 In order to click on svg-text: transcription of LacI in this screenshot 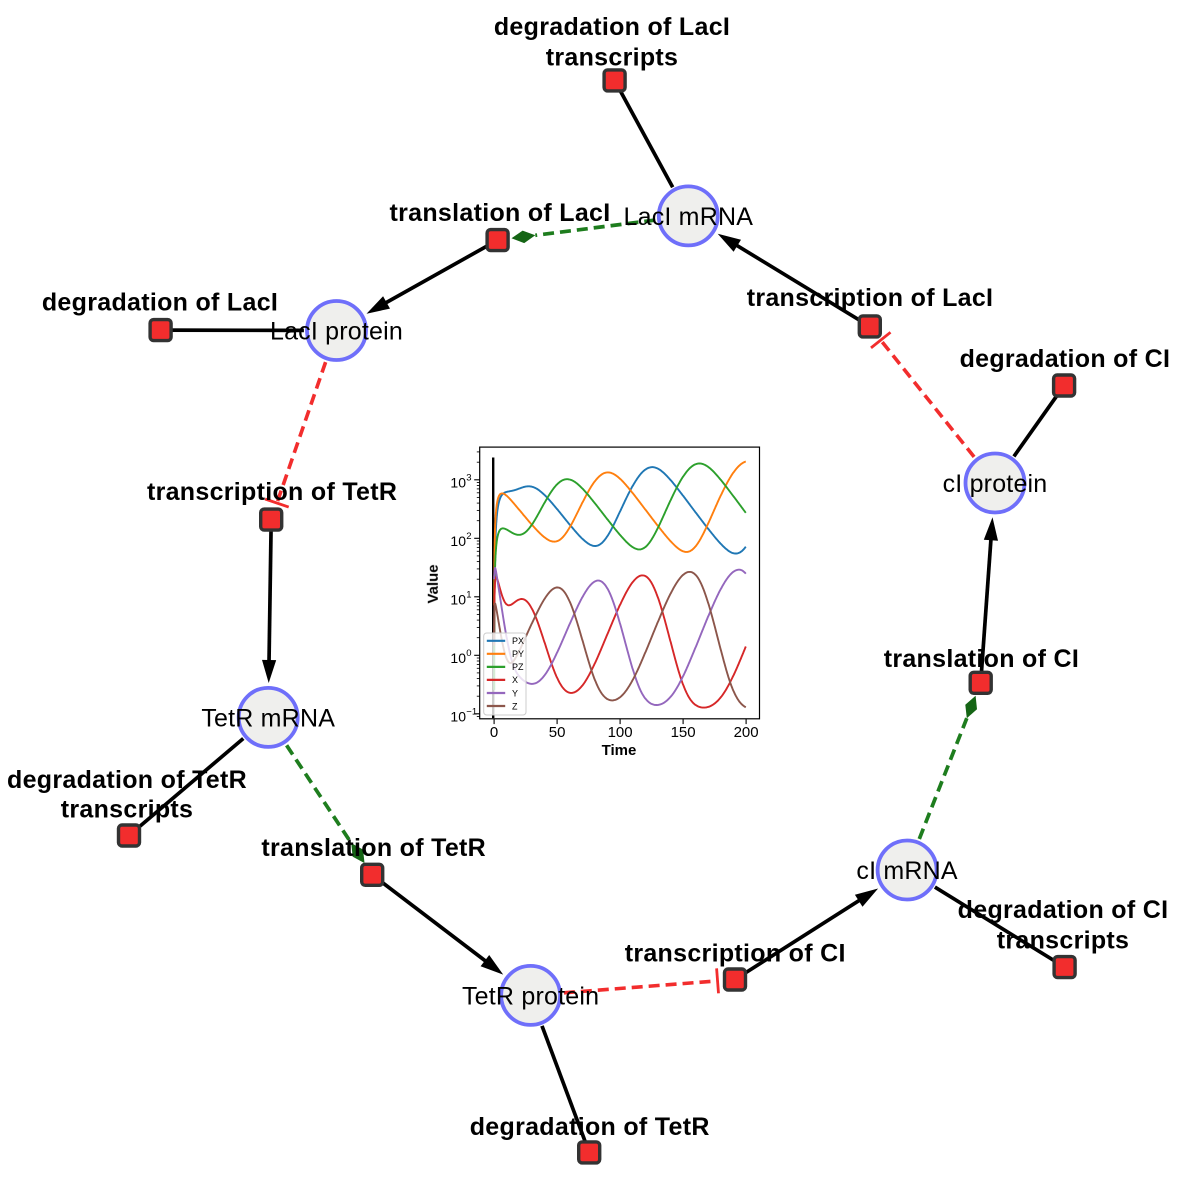, I will do `click(870, 298)`.